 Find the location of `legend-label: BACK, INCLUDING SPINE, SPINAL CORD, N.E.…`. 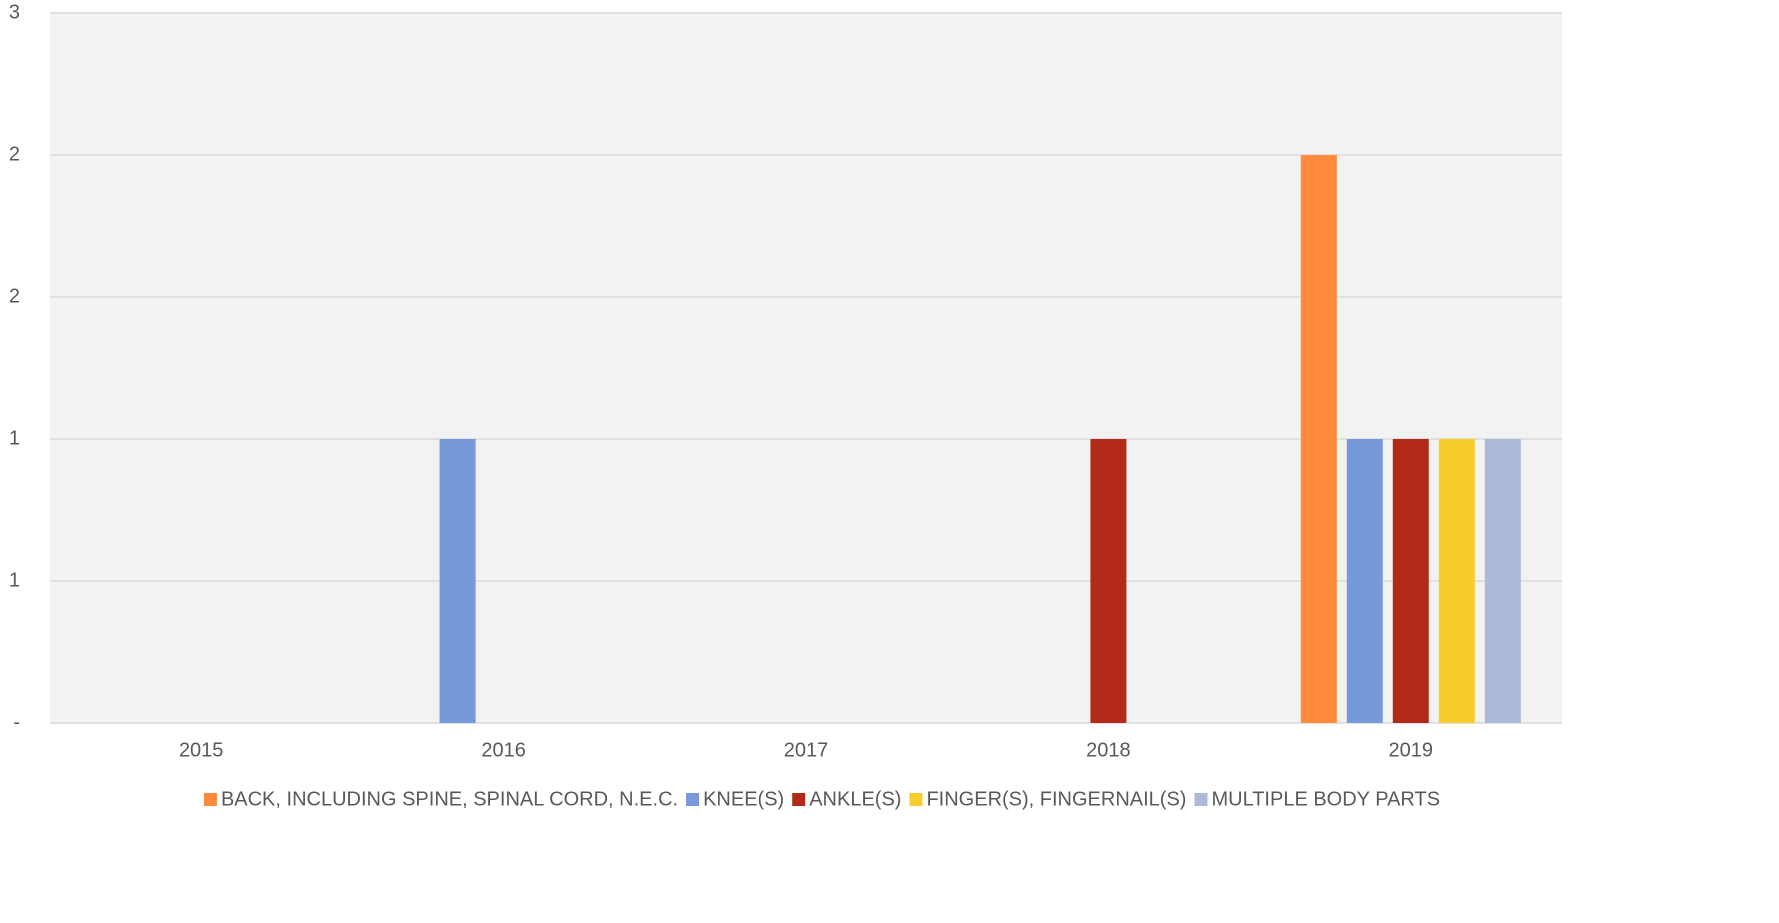

legend-label: BACK, INCLUDING SPINE, SPINAL CORD, N.E.… is located at coordinates (449, 799).